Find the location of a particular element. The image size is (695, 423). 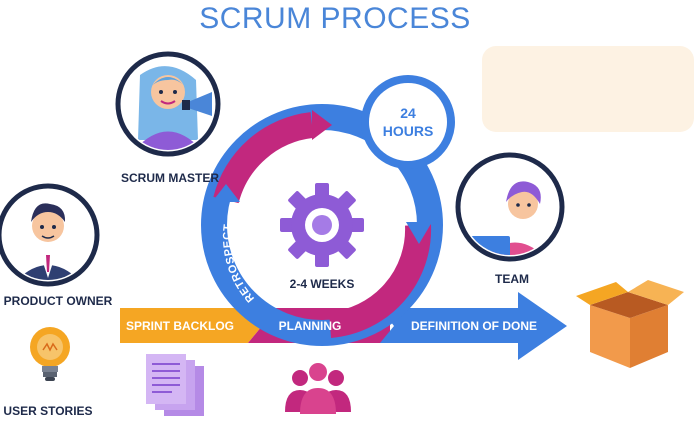

scrum-master-label: SCRUM MASTER is located at coordinates (170, 178).